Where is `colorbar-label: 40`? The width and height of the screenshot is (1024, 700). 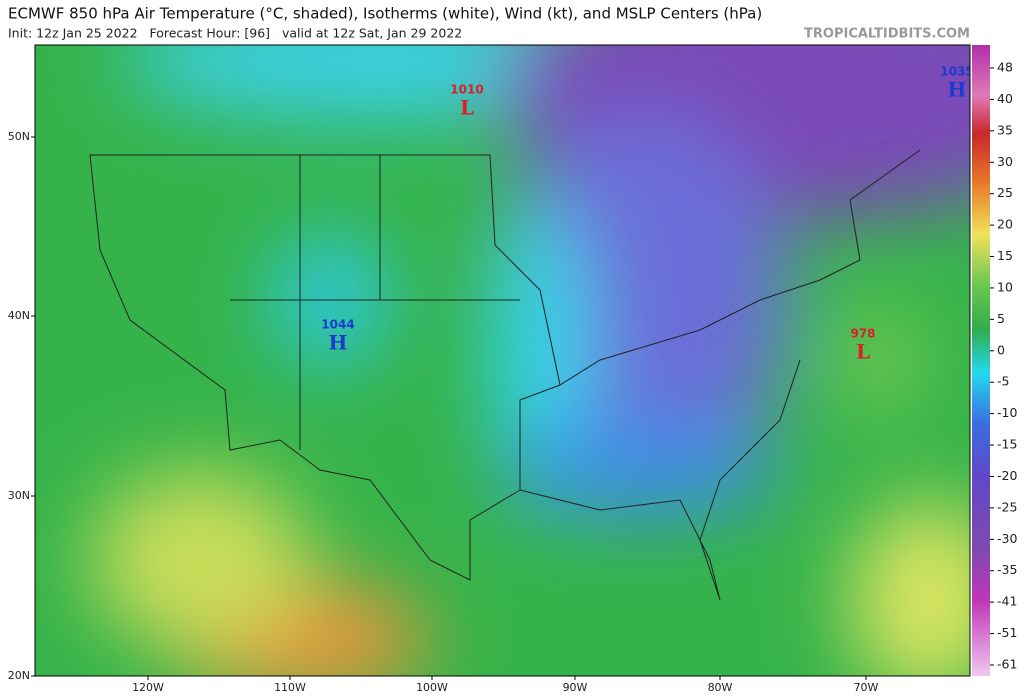
colorbar-label: 40 is located at coordinates (1005, 98).